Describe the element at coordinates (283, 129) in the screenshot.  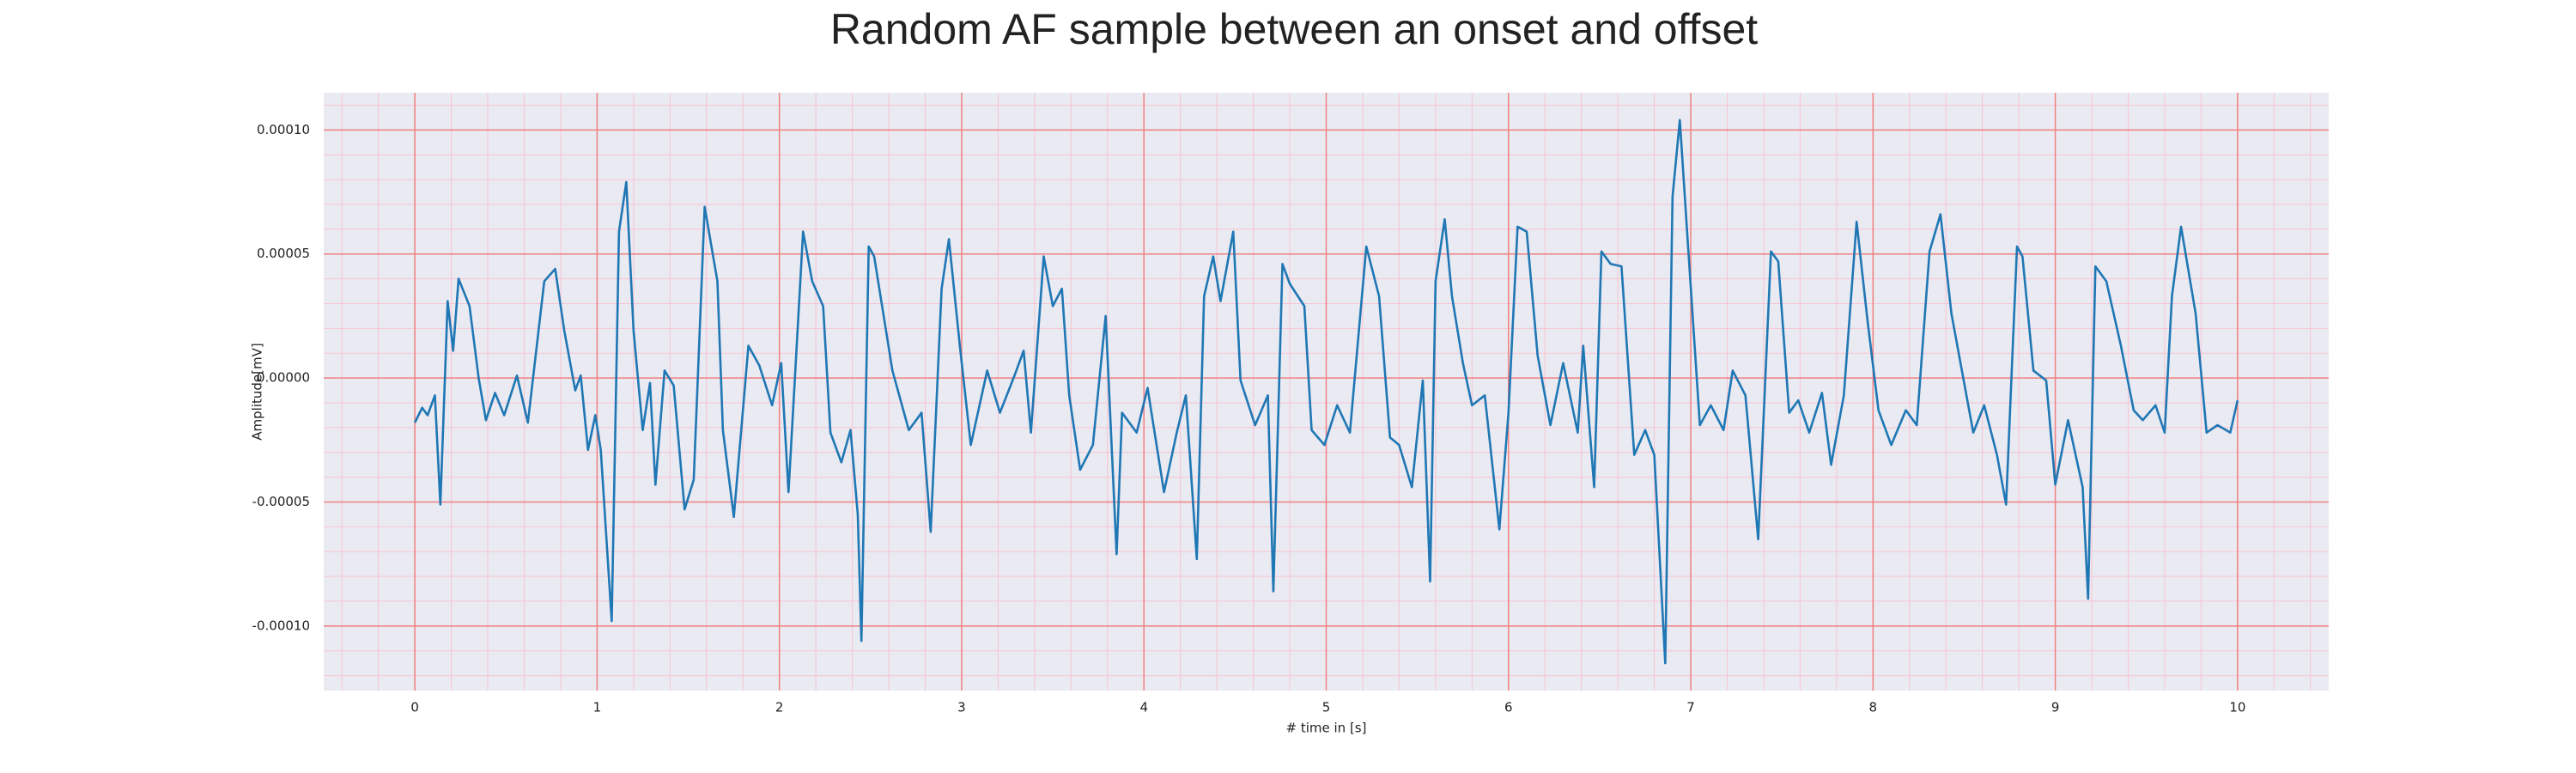
I see `y-tick-label: 0.00010` at that location.